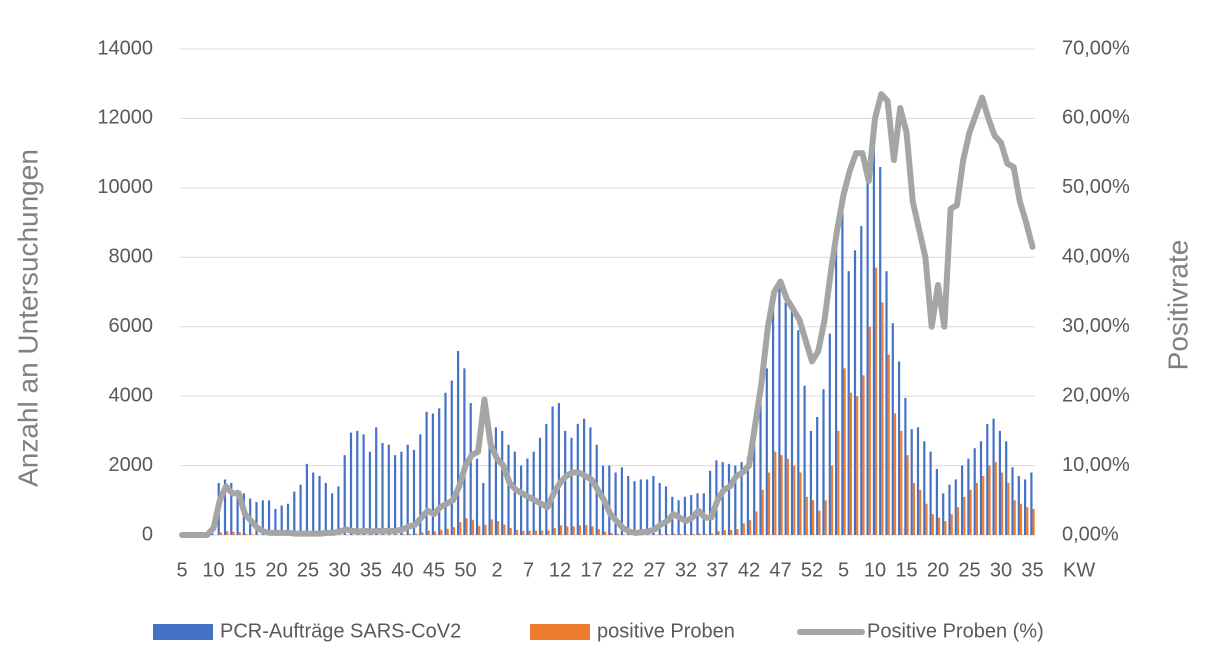 This screenshot has height=668, width=1209. Describe the element at coordinates (276, 570) in the screenshot. I see `x-tick-label: 20` at that location.